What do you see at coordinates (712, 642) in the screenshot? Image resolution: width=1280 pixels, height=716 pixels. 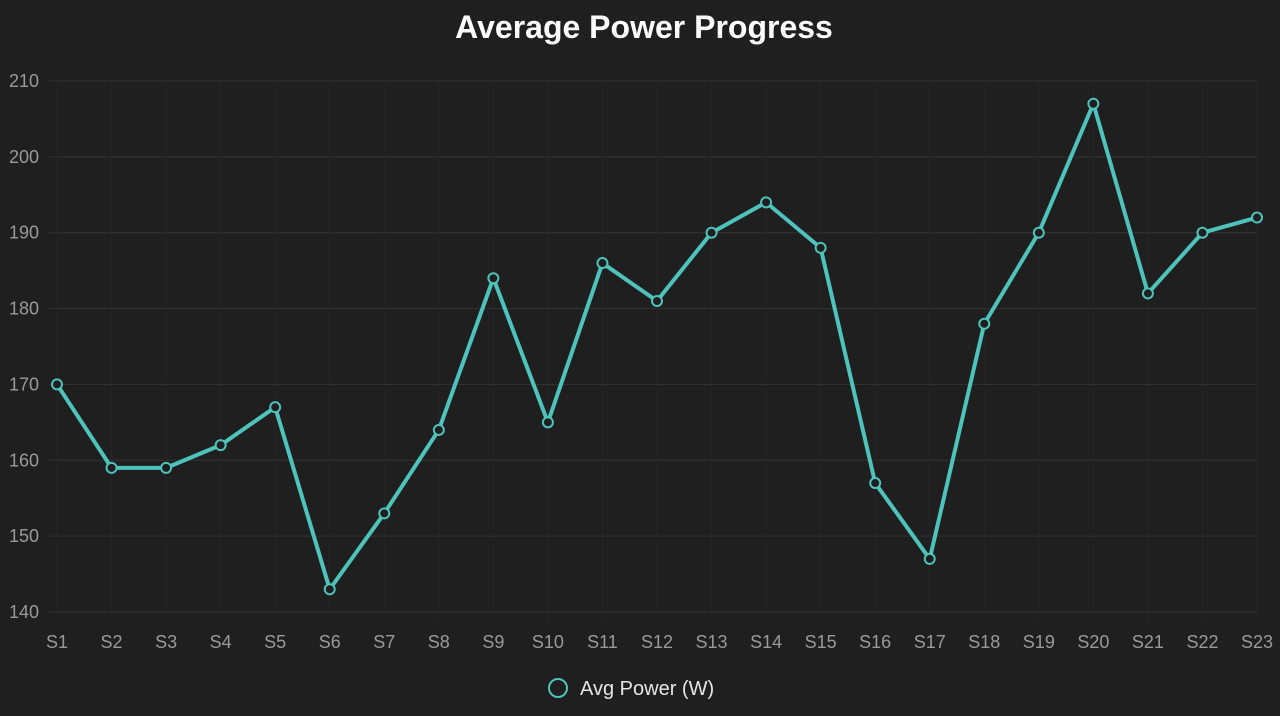 I see `x-tick-label: S13` at bounding box center [712, 642].